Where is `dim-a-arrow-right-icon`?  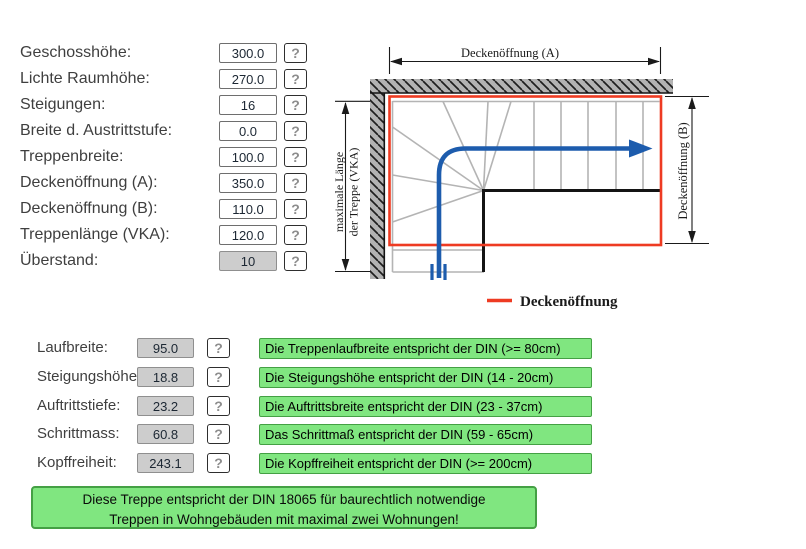
dim-a-arrow-right-icon is located at coordinates (654, 61).